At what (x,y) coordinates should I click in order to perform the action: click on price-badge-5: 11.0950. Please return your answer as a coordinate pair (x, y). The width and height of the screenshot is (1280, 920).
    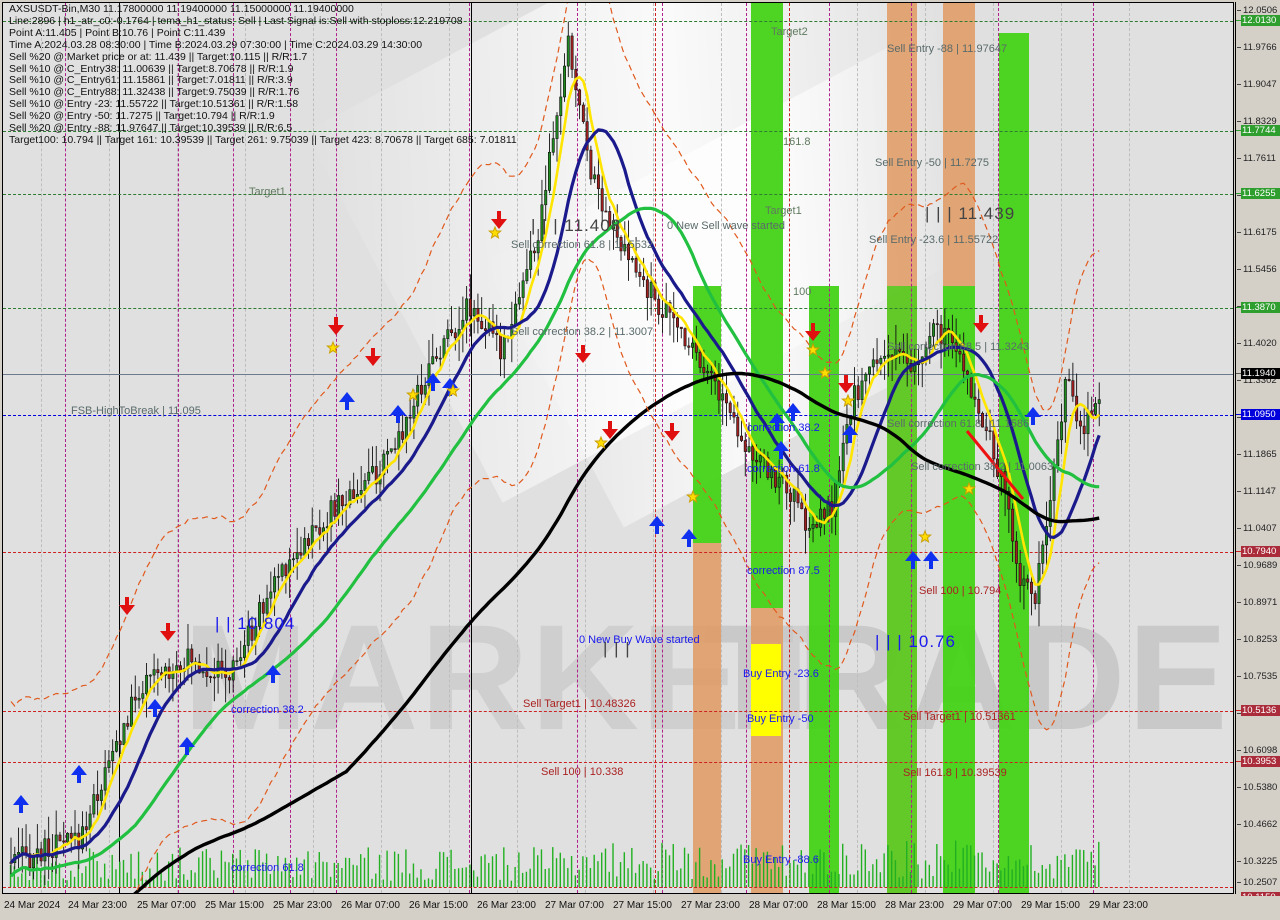
    Looking at the image, I should click on (1260, 414).